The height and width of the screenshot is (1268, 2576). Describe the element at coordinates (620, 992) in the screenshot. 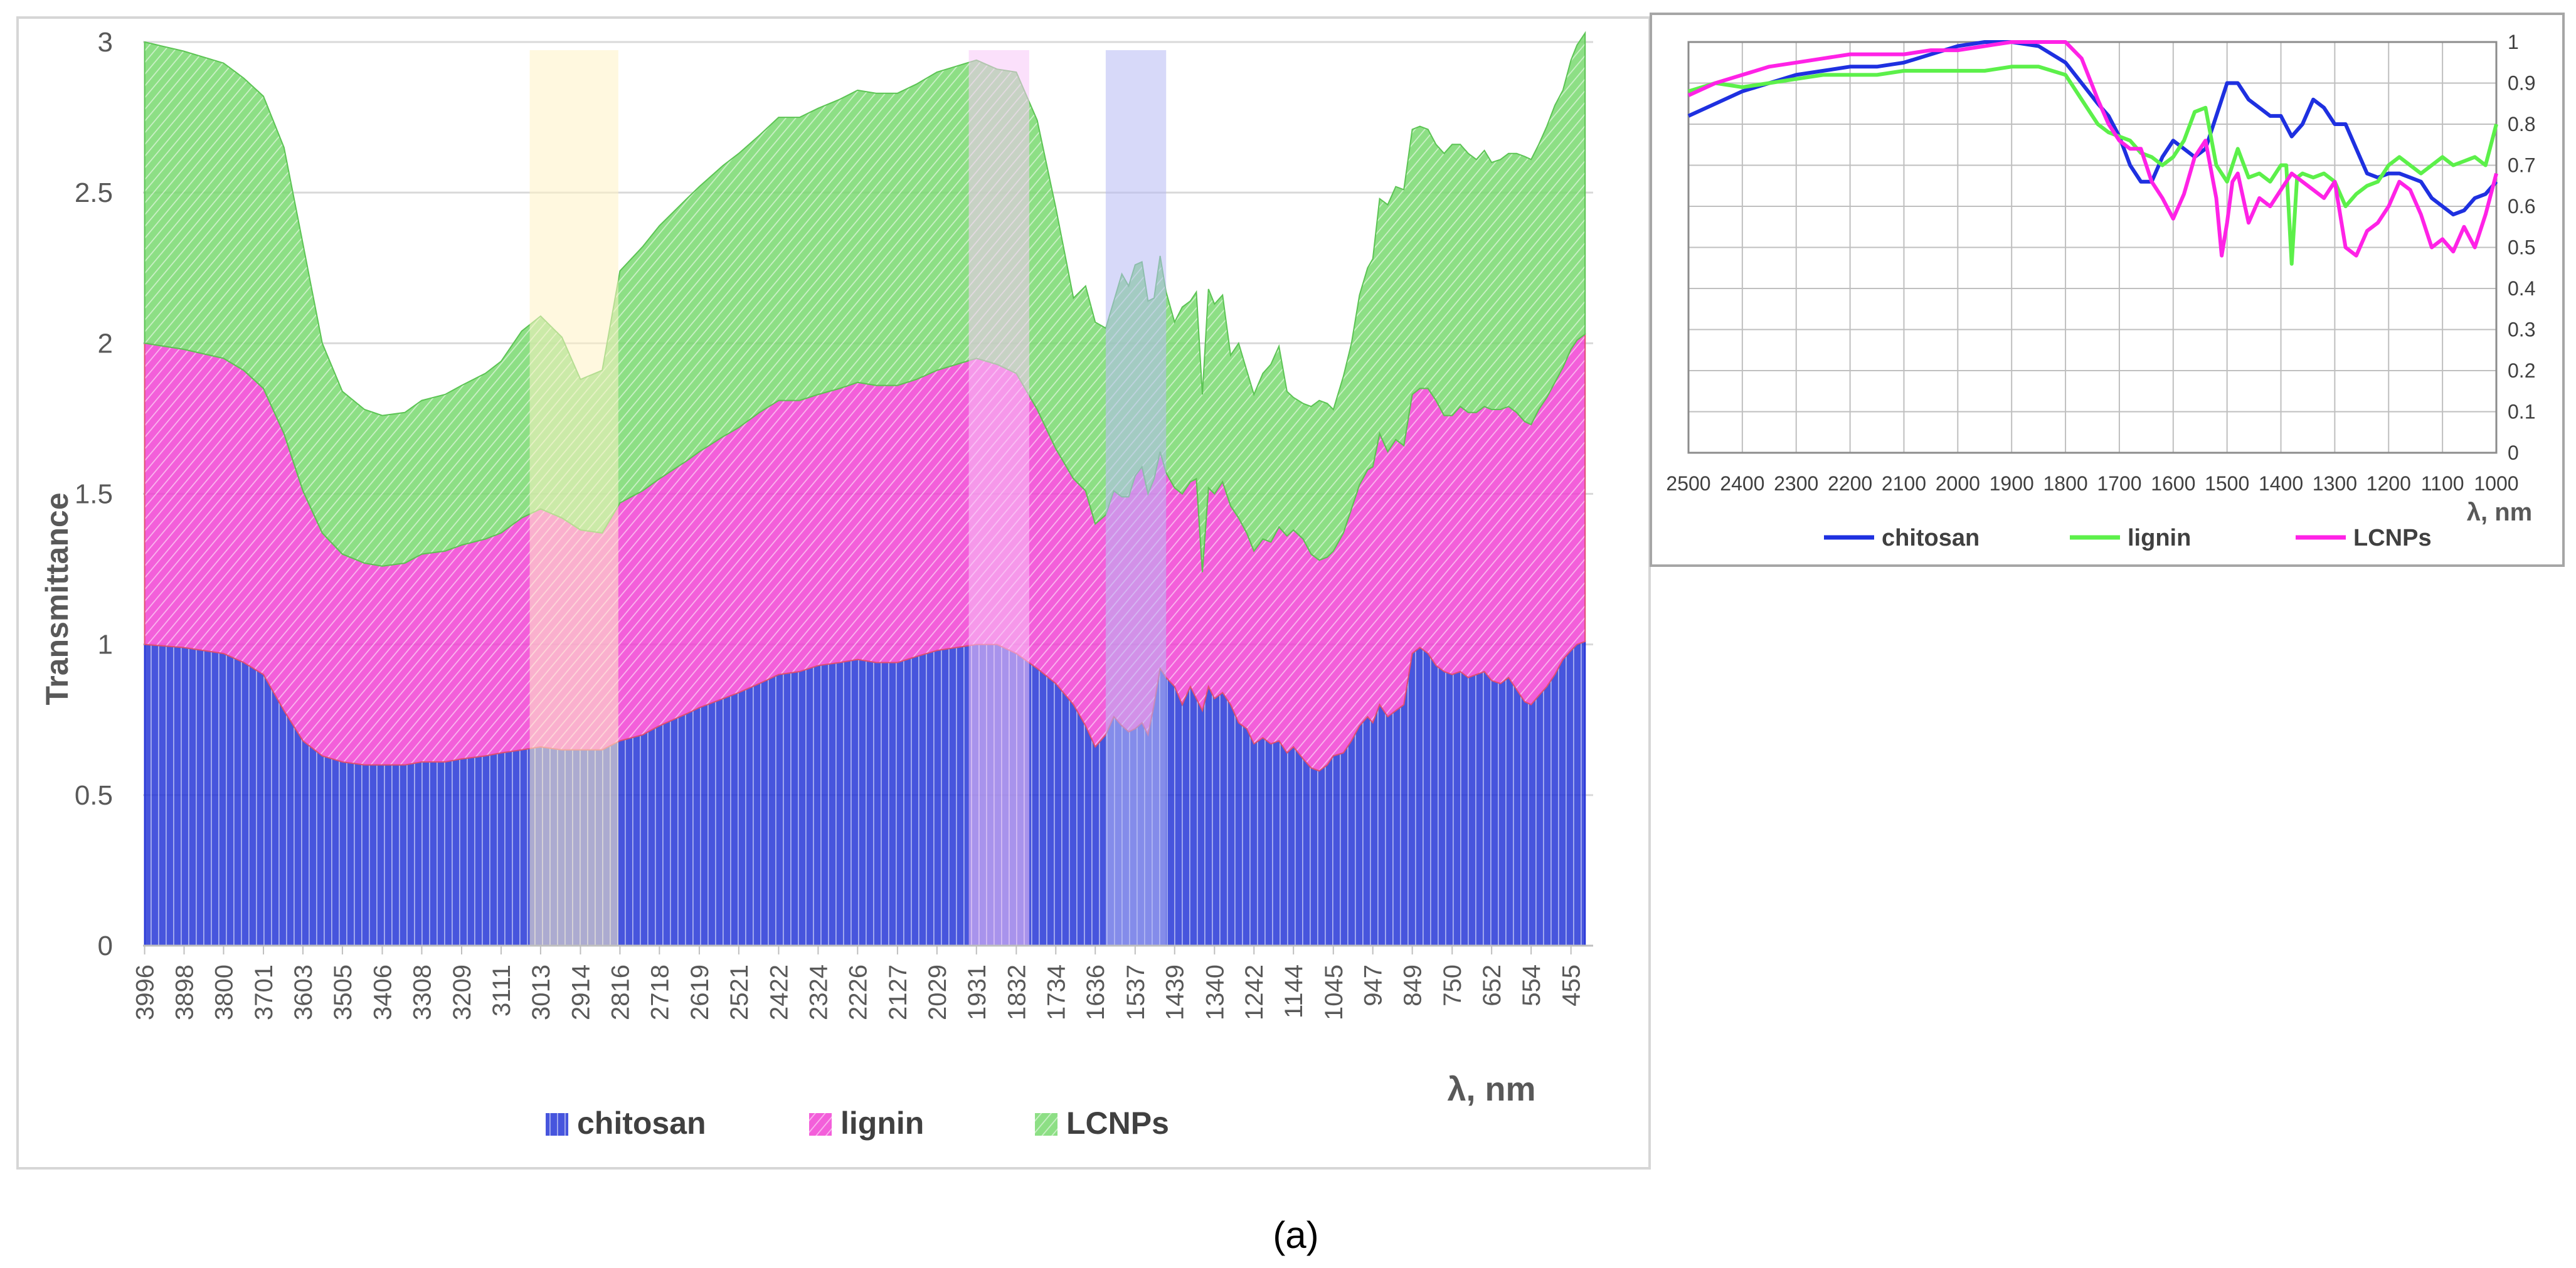

I see `main-x-tick-label: 2816` at that location.